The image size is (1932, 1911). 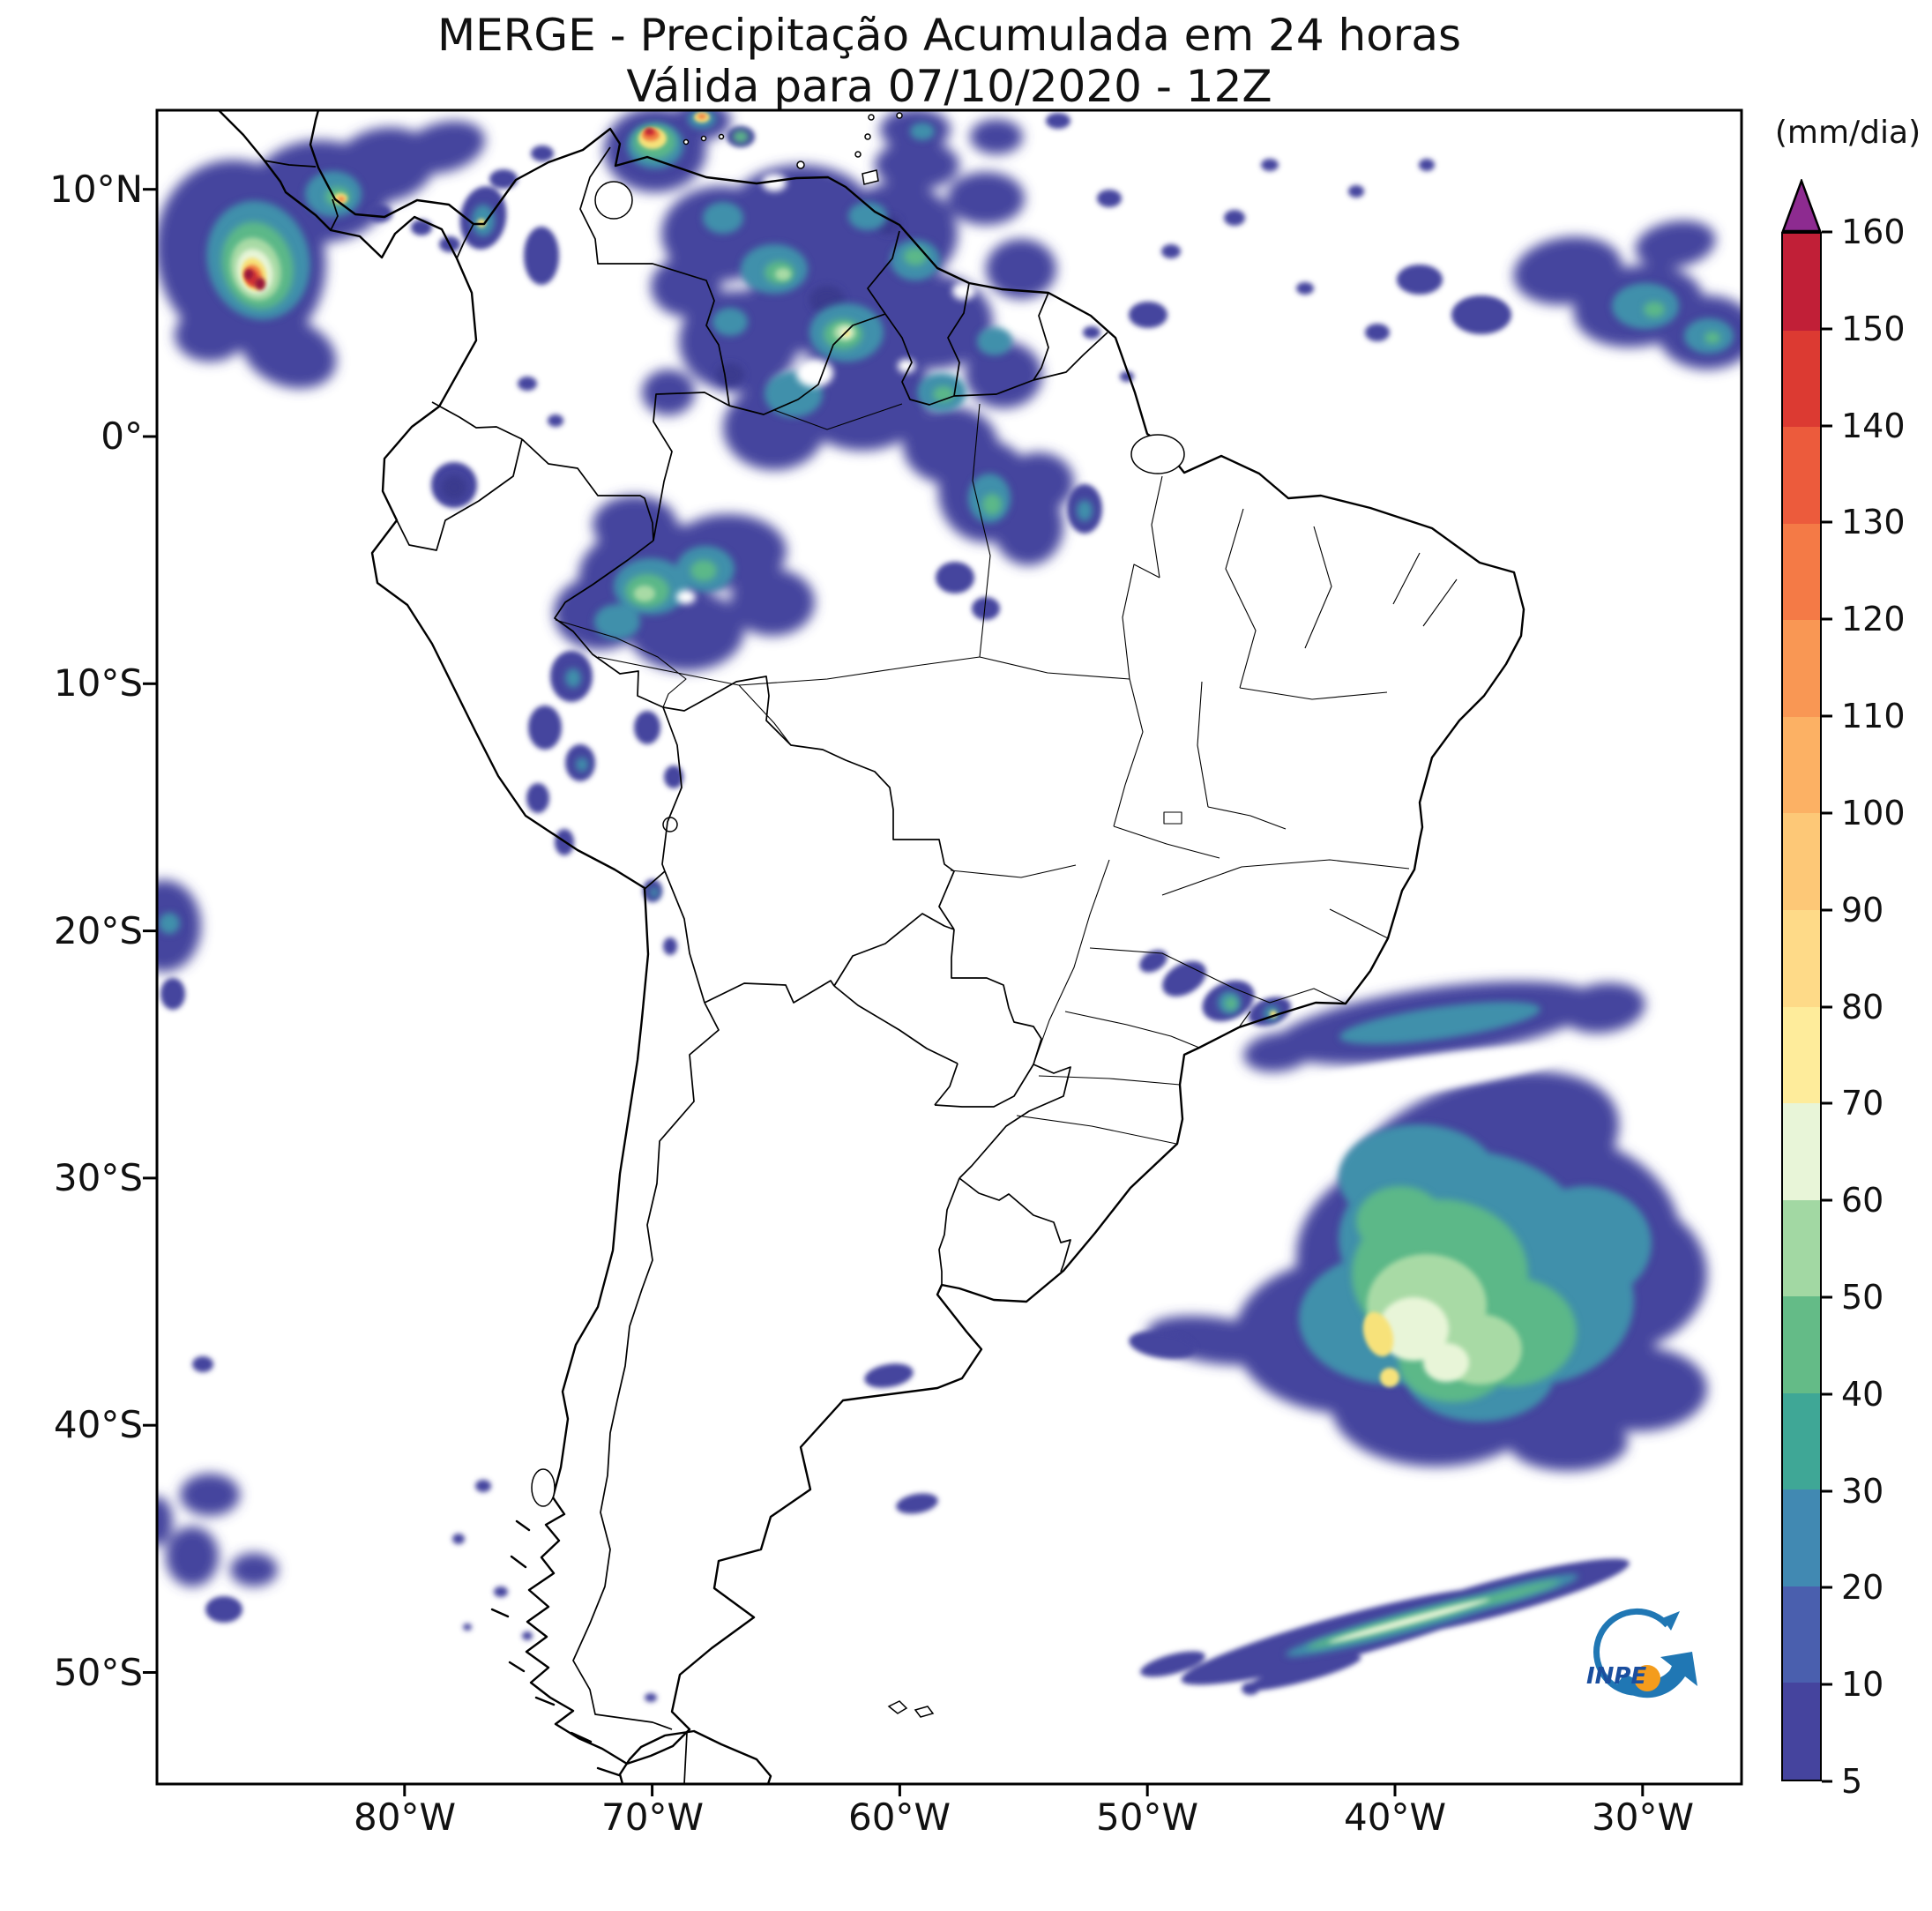 What do you see at coordinates (899, 1817) in the screenshot?
I see `x-tick-label: 60°W` at bounding box center [899, 1817].